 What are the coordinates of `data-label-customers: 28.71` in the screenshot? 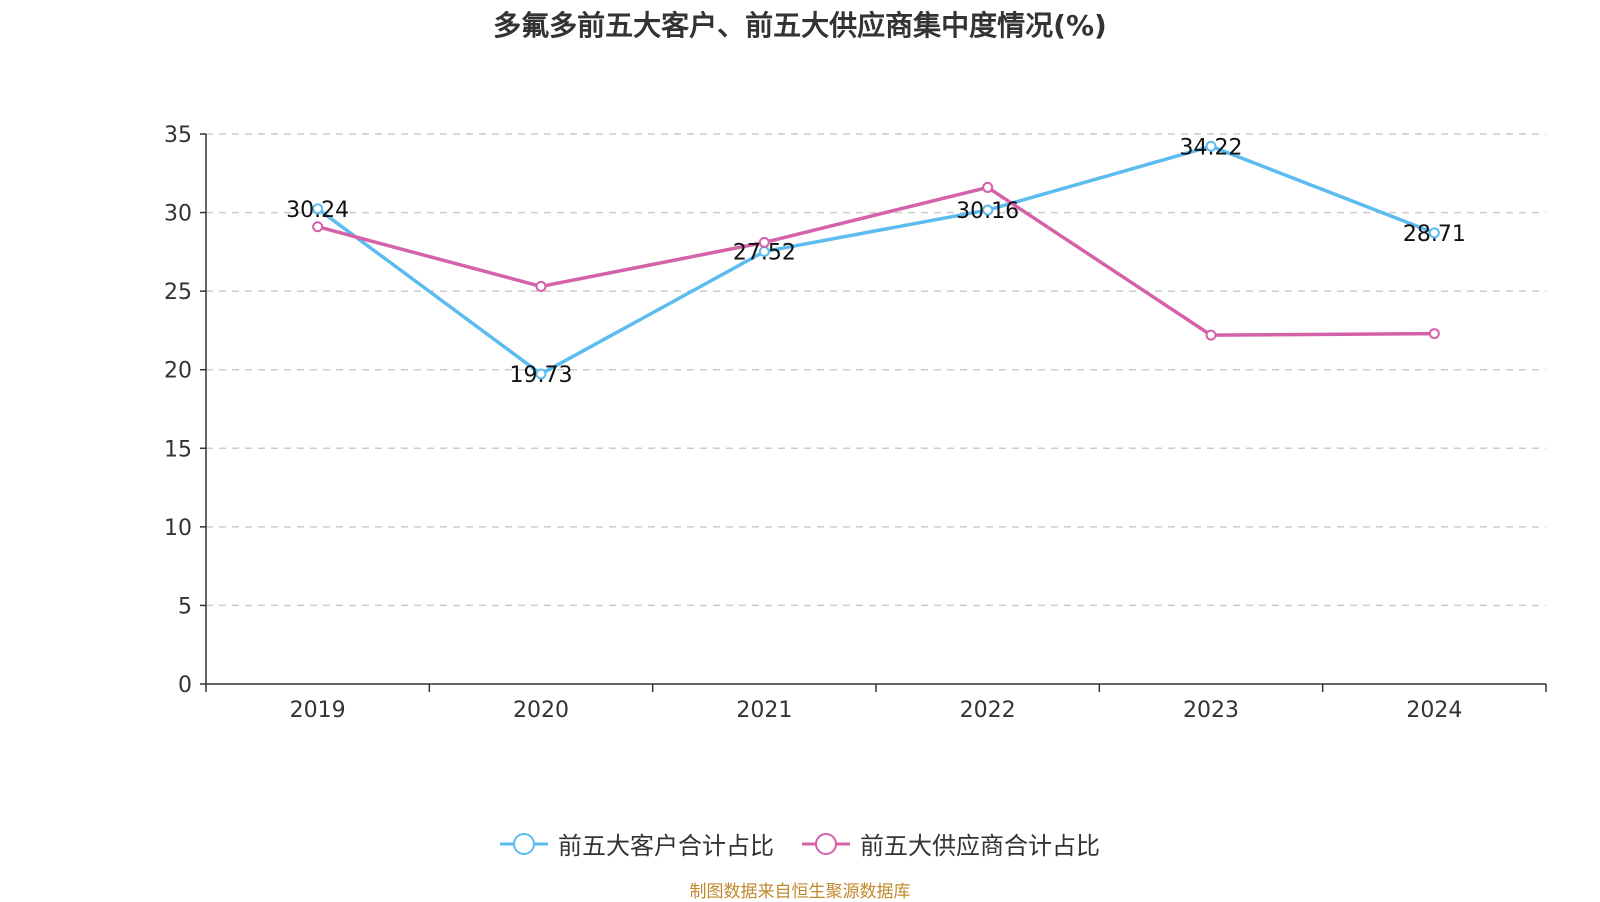 It's located at (1434, 234).